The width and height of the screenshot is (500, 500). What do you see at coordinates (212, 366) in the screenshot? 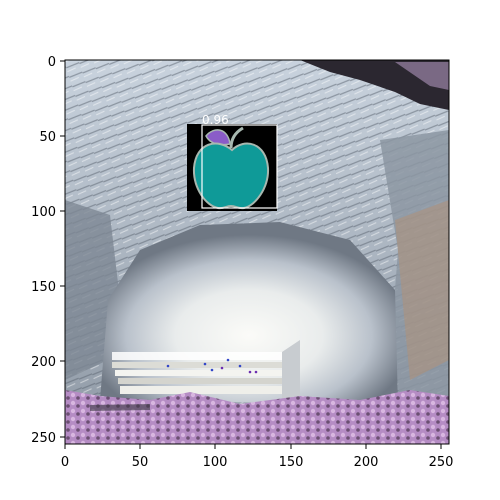
I see `people-dots` at bounding box center [212, 366].